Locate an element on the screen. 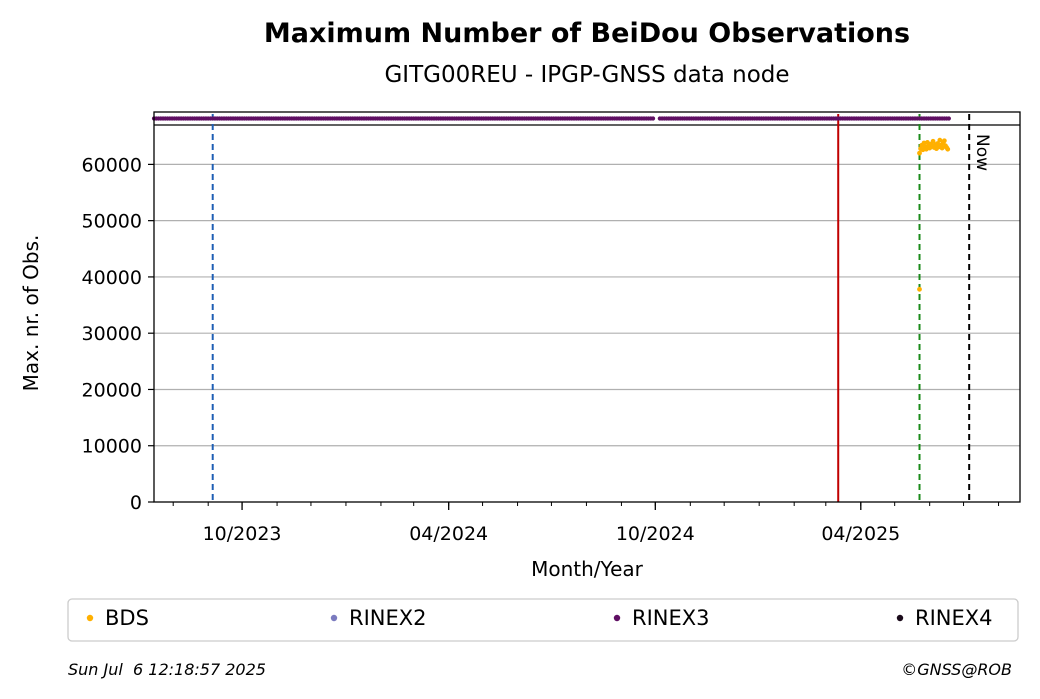 This screenshot has height=699, width=1040. legend-label: RINEX2 is located at coordinates (388, 618).